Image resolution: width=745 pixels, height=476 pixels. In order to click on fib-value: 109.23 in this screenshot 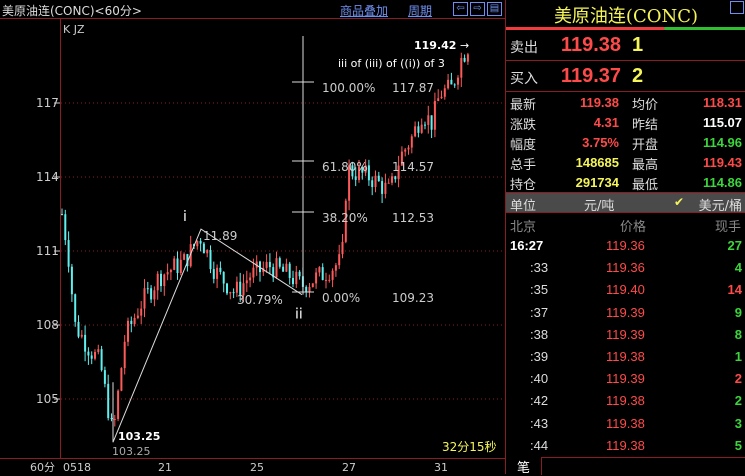, I will do `click(413, 298)`.